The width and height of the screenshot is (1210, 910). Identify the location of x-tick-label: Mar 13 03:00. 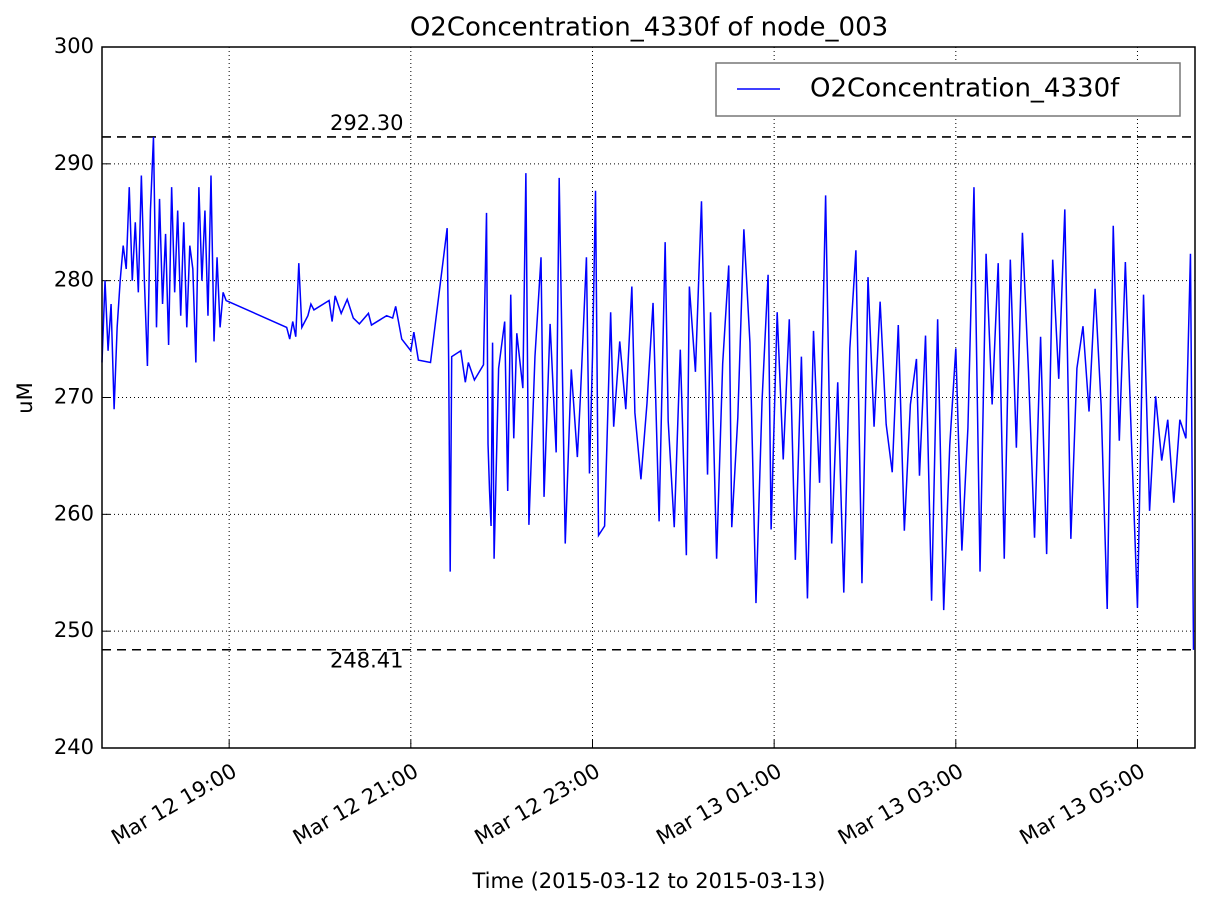
(900, 804).